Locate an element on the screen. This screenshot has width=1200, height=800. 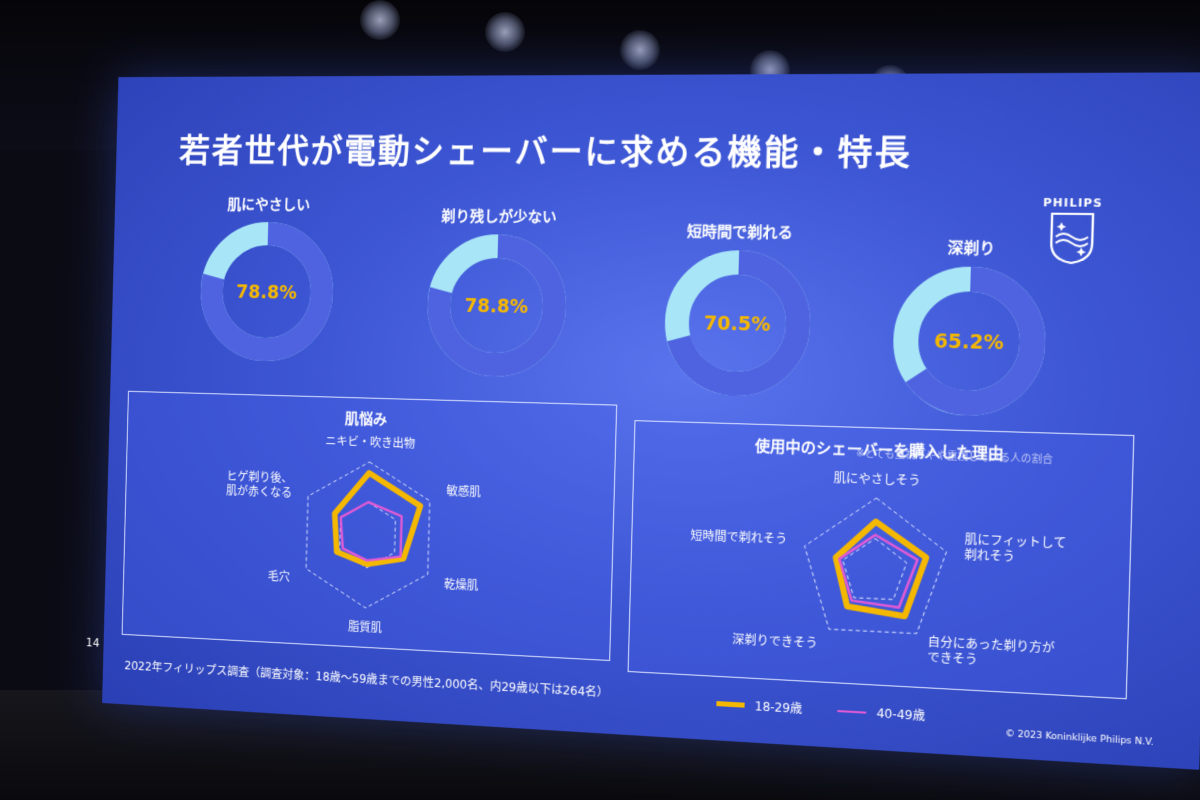
radar-axis-label: 毛穴 is located at coordinates (279, 576).